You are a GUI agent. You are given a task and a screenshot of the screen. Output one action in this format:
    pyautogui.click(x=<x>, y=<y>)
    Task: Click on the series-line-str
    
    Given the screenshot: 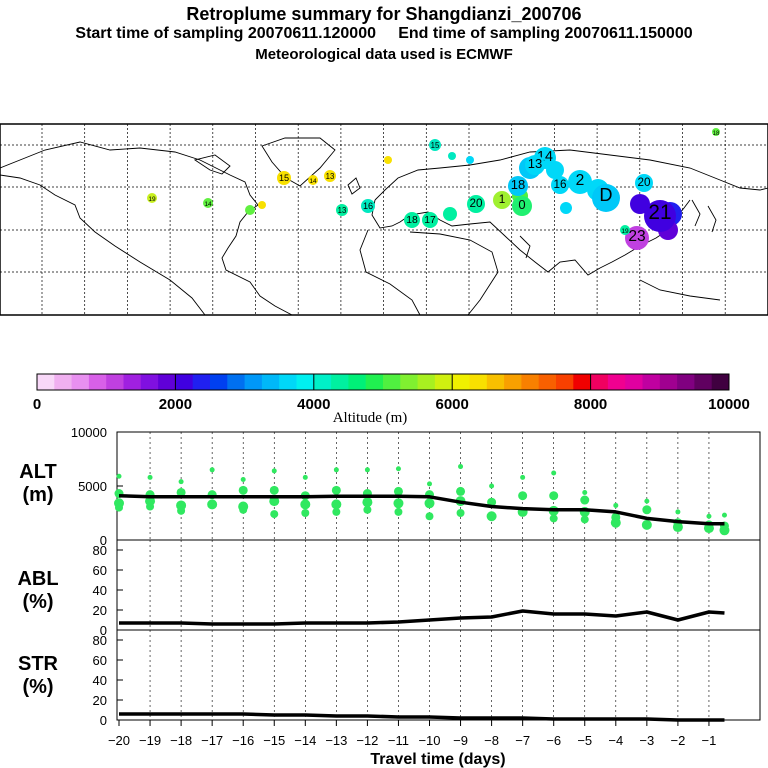 What is the action you would take?
    pyautogui.click(x=422, y=717)
    